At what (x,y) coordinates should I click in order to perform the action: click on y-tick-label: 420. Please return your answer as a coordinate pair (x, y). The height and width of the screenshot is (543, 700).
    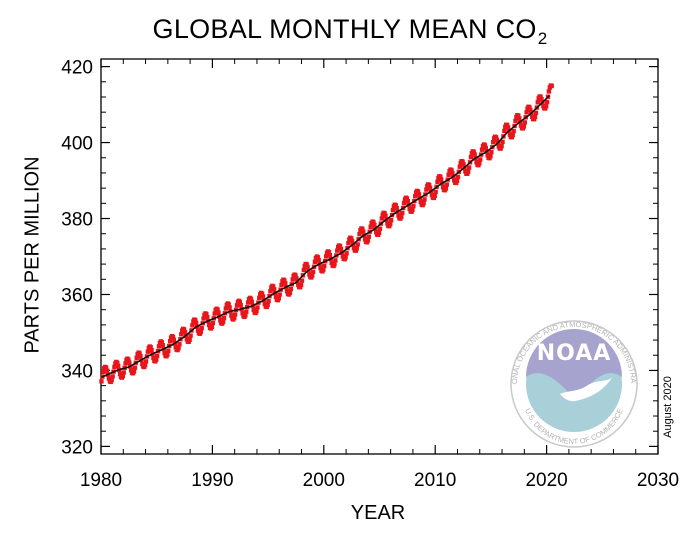
    Looking at the image, I should click on (77, 68).